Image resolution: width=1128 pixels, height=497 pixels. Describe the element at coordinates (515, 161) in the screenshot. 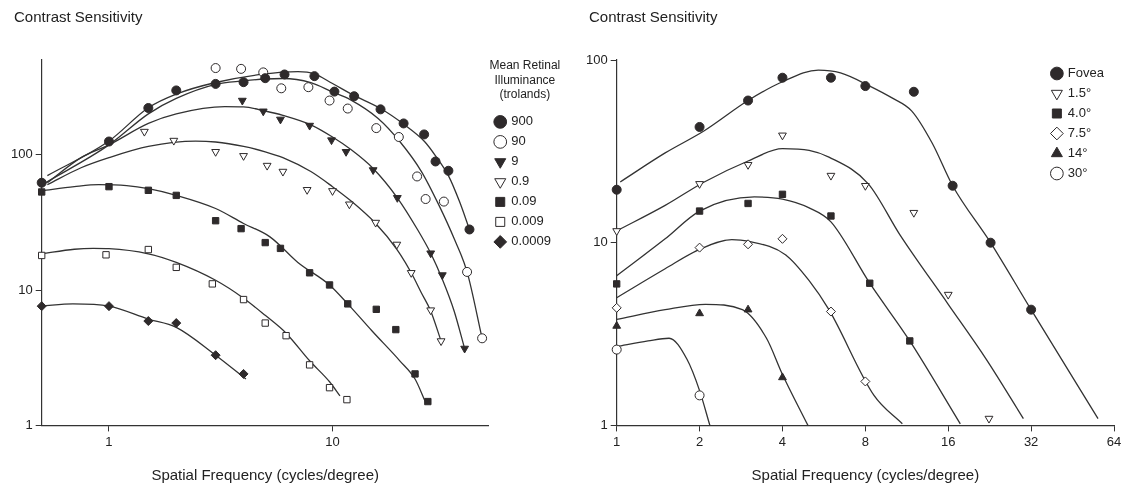

I see `legend-label: 9` at that location.